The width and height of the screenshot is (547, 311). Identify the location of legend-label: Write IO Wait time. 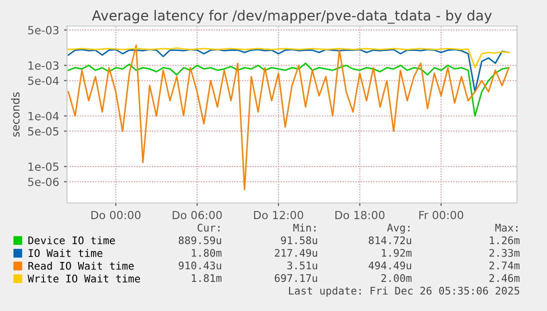
(84, 278).